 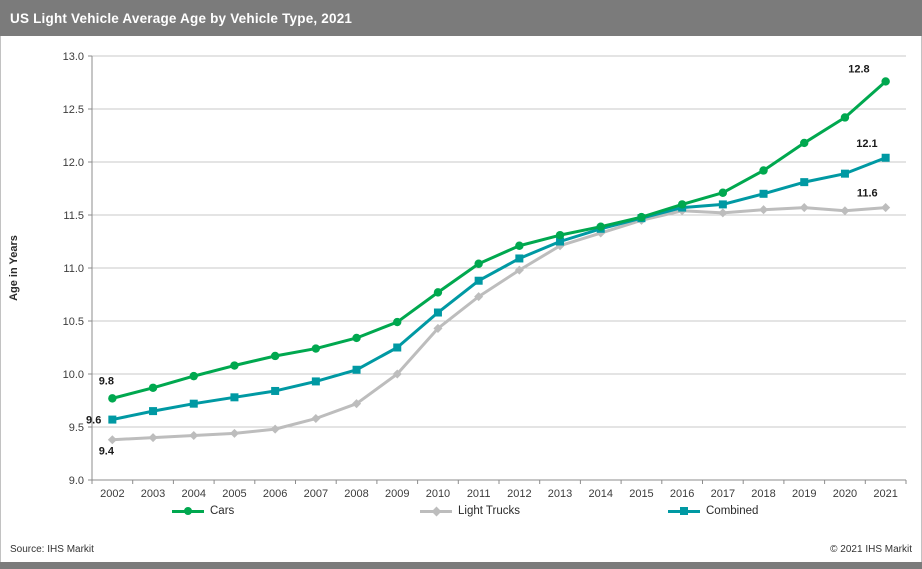 What do you see at coordinates (732, 511) in the screenshot?
I see `legend-label-combined: Combined` at bounding box center [732, 511].